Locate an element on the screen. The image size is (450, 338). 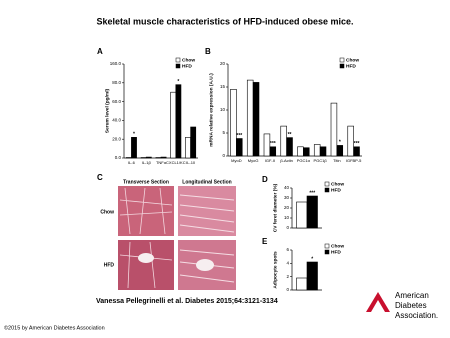
y-tick-label: 5 is located at coordinates (223, 132).